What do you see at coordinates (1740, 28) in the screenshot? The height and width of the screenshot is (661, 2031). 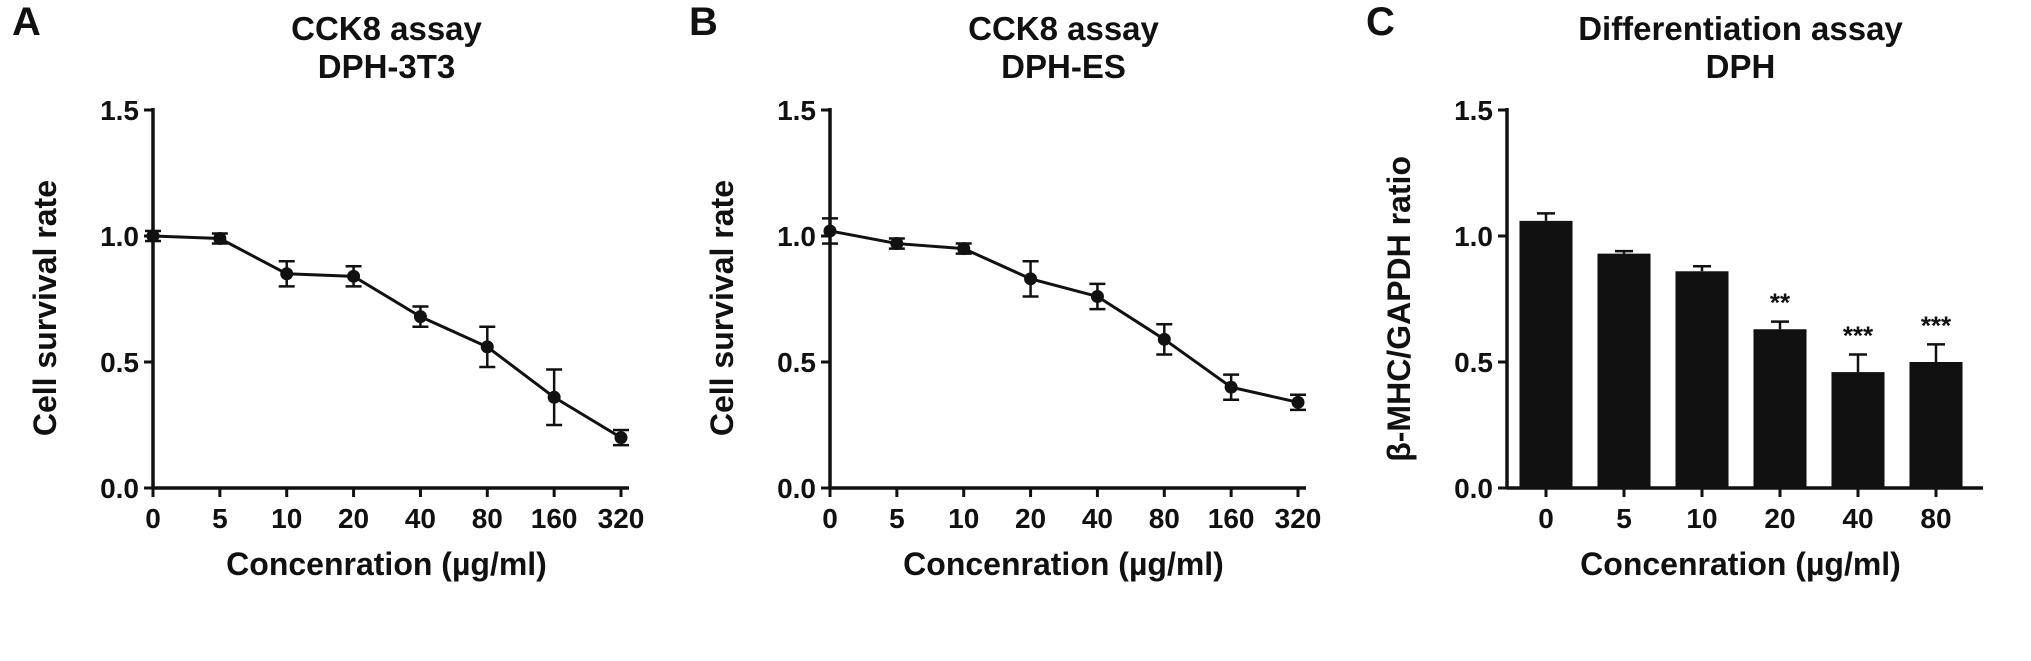 I see `chart-title-line1: Differentiation assay` at bounding box center [1740, 28].